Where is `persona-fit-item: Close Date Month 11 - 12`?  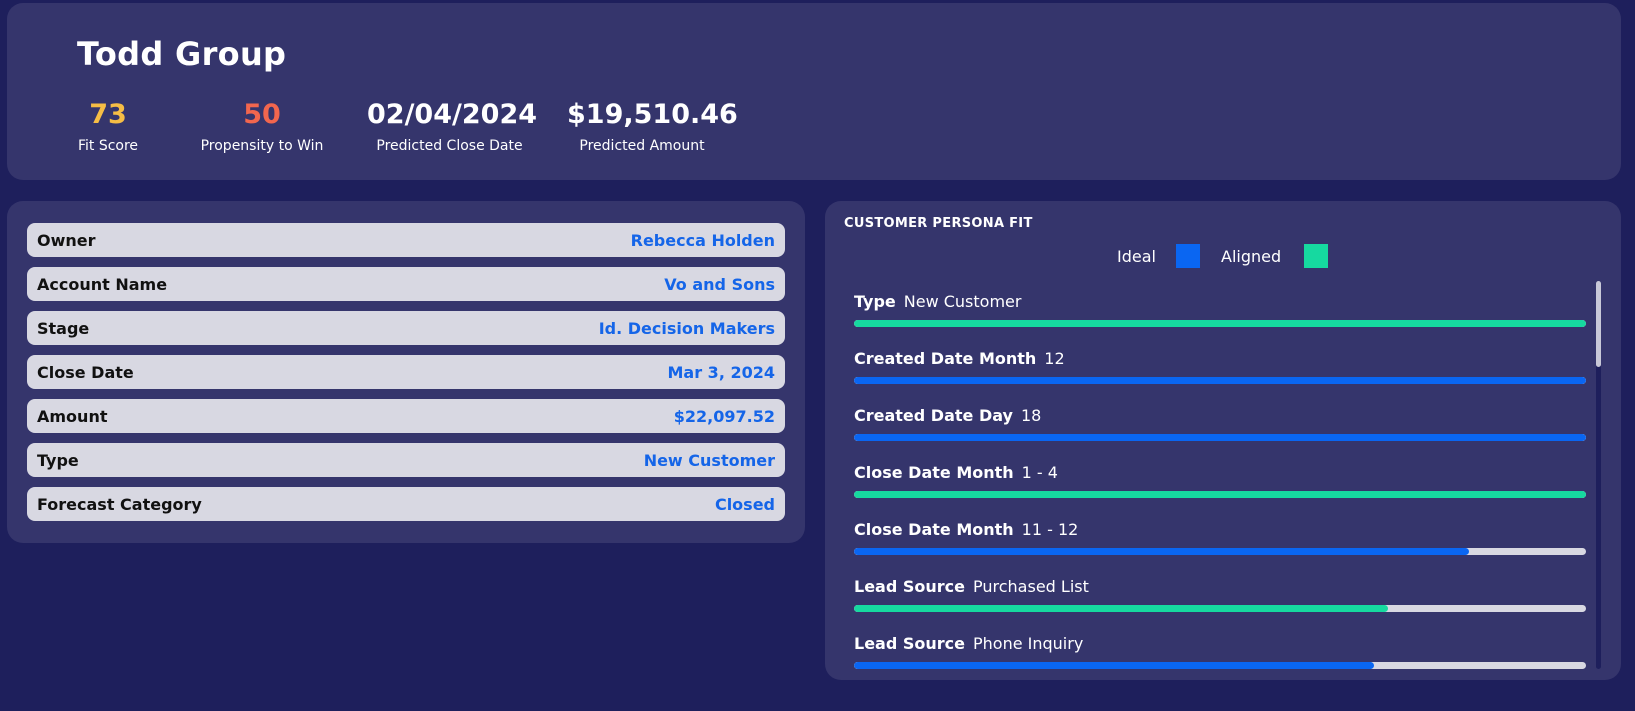 persona-fit-item: Close Date Month 11 - 12 is located at coordinates (1220, 537).